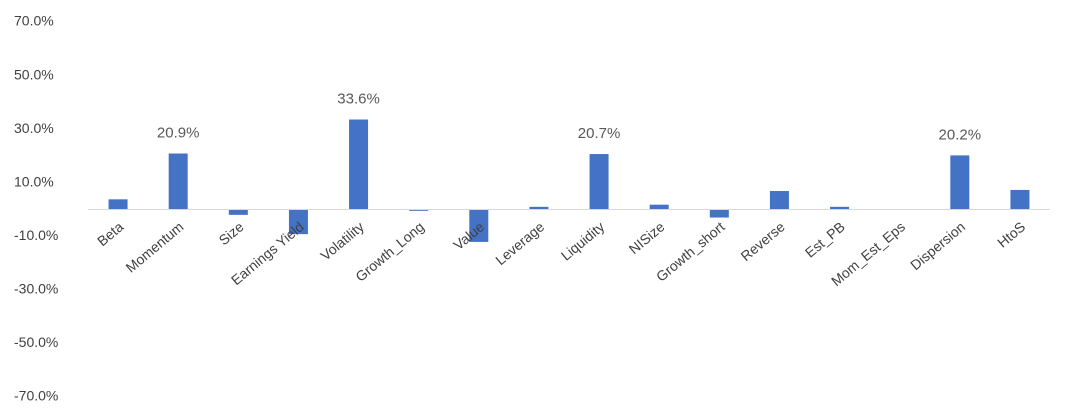 The image size is (1065, 420). What do you see at coordinates (34, 181) in the screenshot?
I see `y-tick-label: 10.0%` at bounding box center [34, 181].